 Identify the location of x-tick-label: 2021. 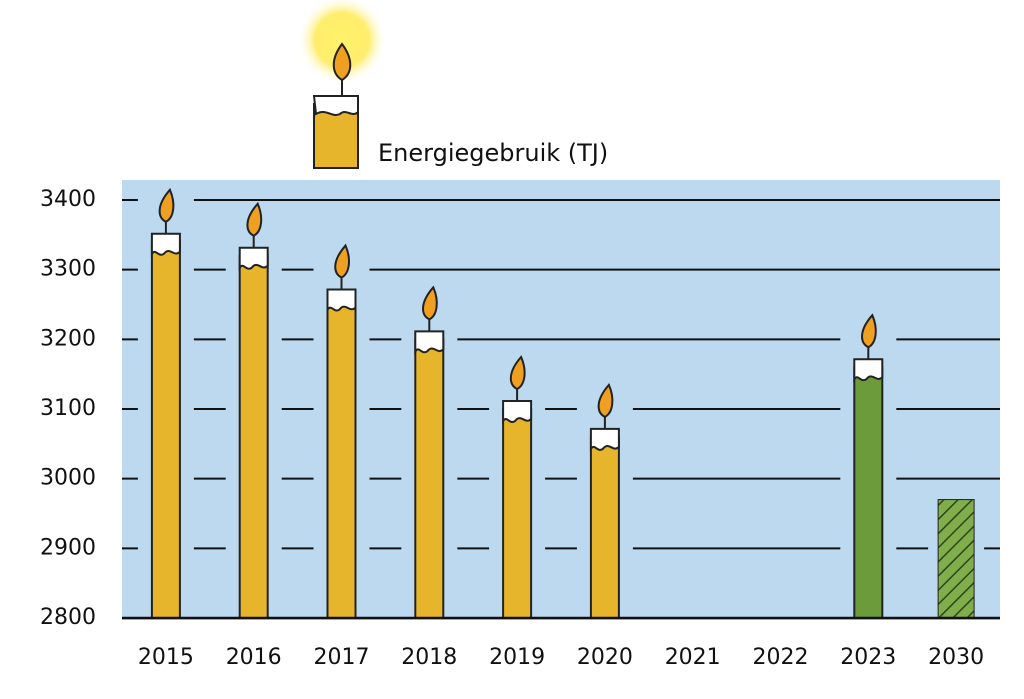
(693, 657).